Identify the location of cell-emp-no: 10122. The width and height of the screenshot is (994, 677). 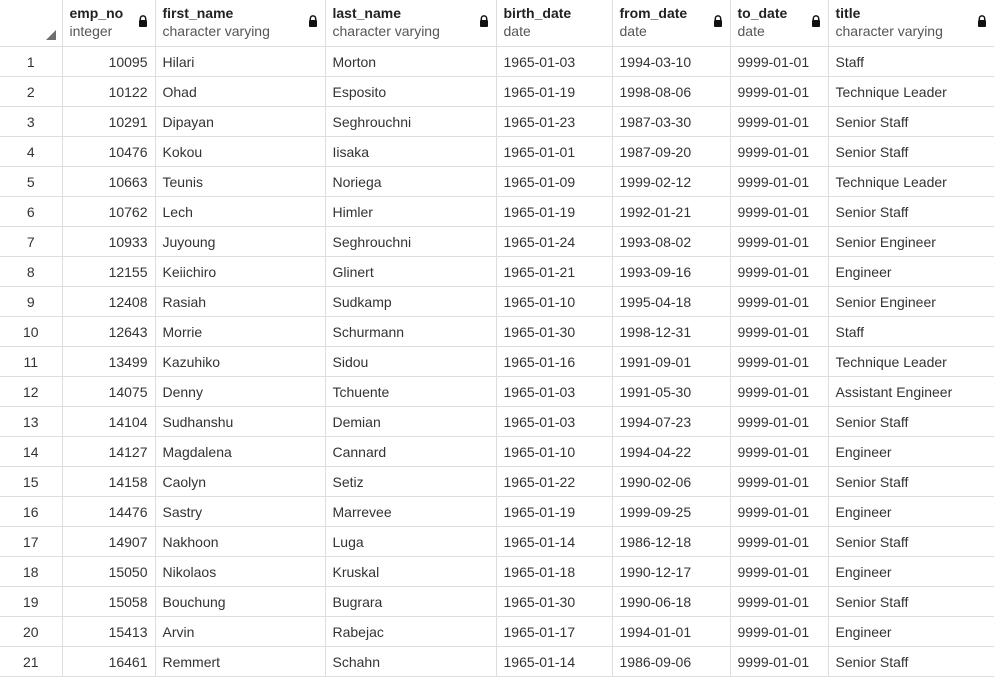
(109, 91).